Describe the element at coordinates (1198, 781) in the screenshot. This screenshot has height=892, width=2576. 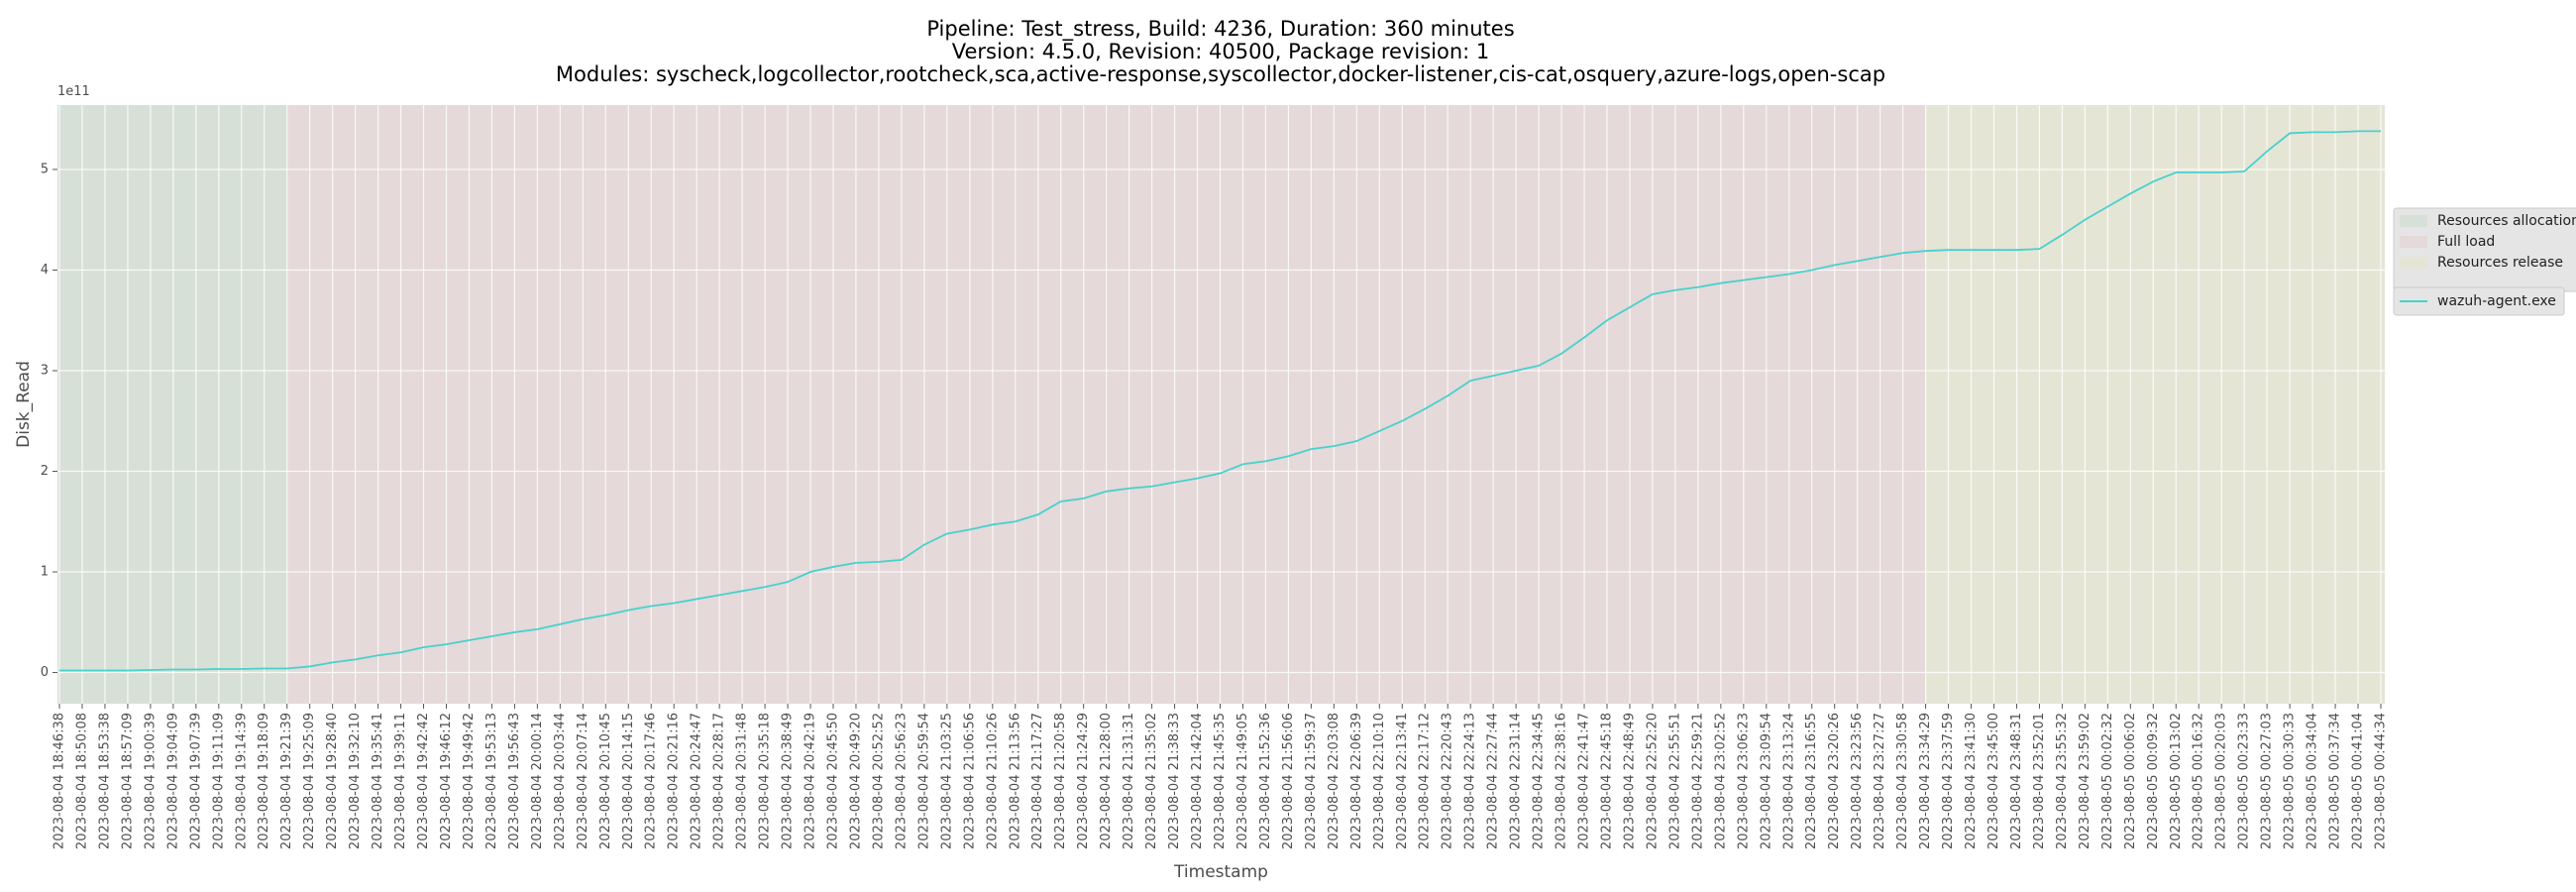
I see `x-tick-label: 2023-08-04 21:42:04` at that location.